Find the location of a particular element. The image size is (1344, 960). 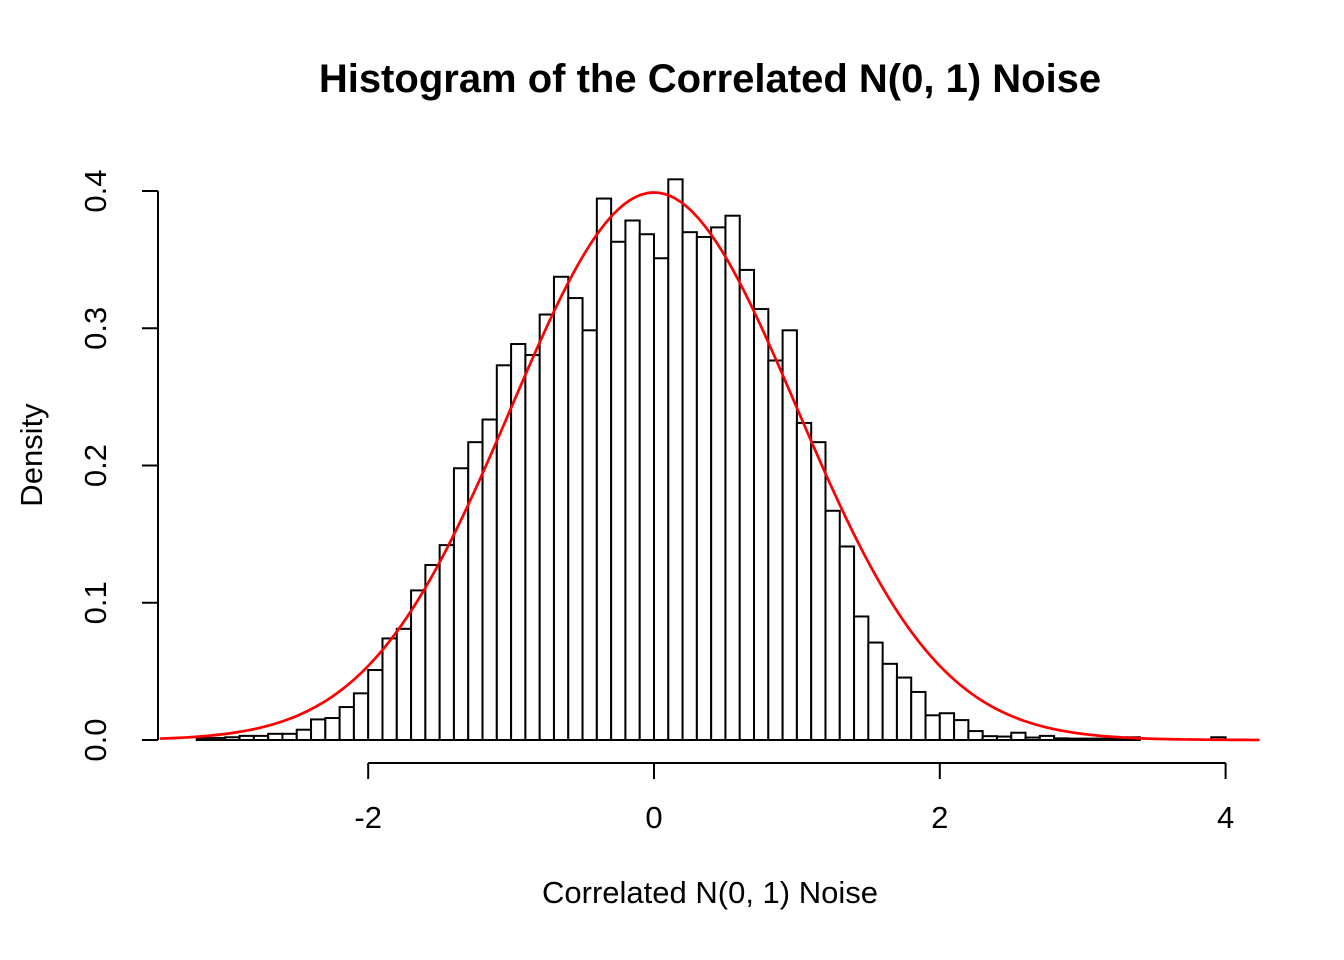

y-tick-label: 0.2 is located at coordinates (95, 465).